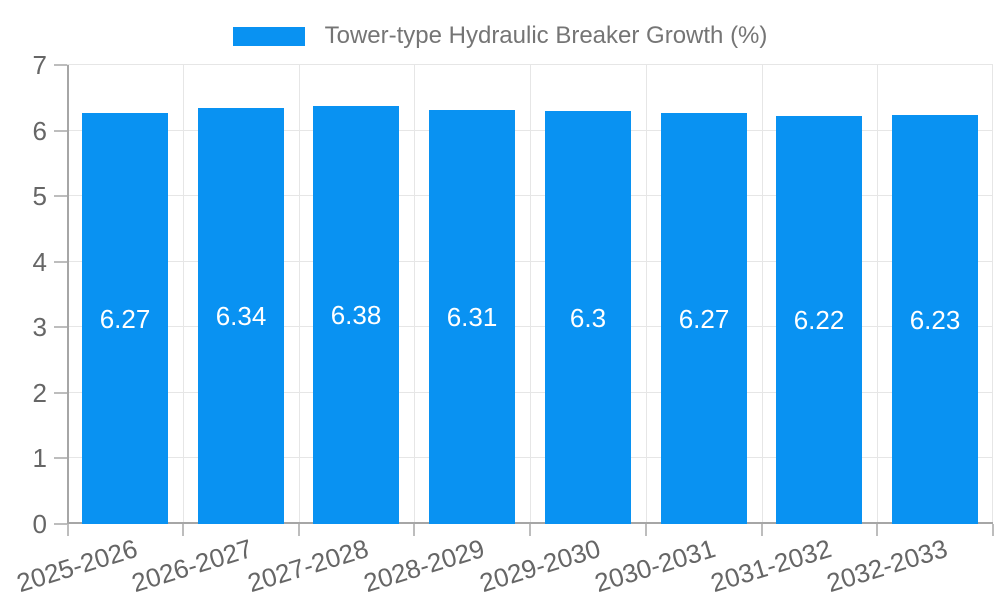 This screenshot has height=600, width=1000. I want to click on bar: 6.34, so click(241, 316).